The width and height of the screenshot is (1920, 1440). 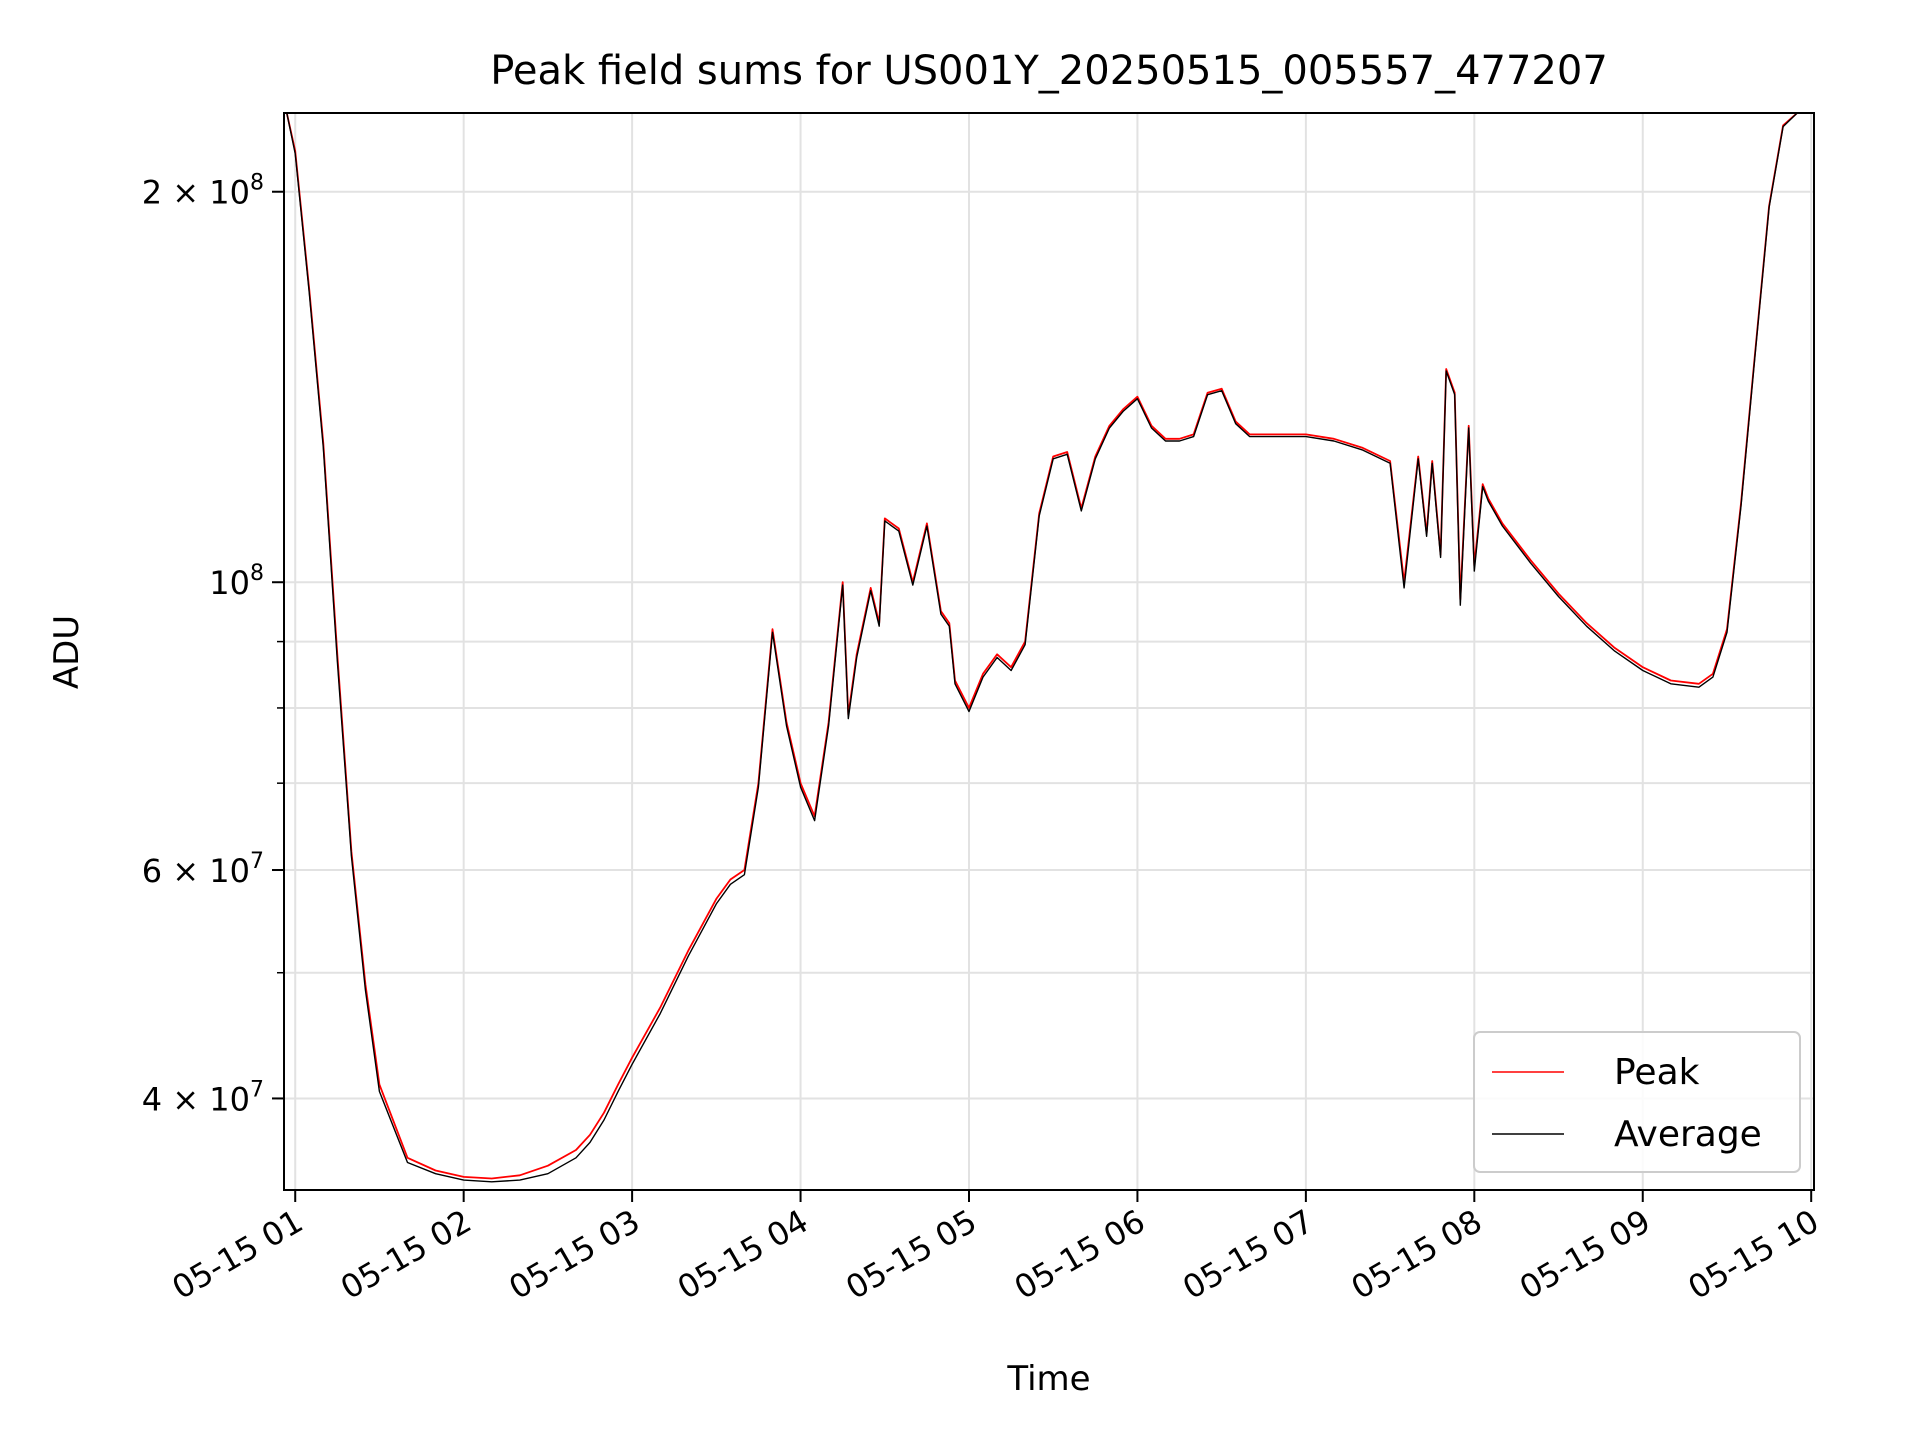 I want to click on x-axis-label: Time, so click(x=1048, y=1379).